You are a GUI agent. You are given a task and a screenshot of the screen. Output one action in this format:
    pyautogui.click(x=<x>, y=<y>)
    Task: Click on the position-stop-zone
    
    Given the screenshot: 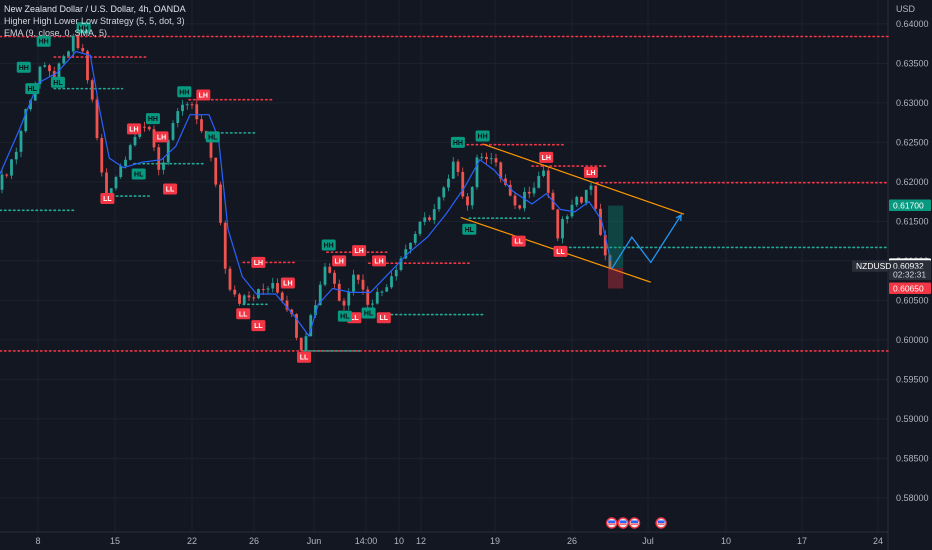 What is the action you would take?
    pyautogui.click(x=616, y=278)
    